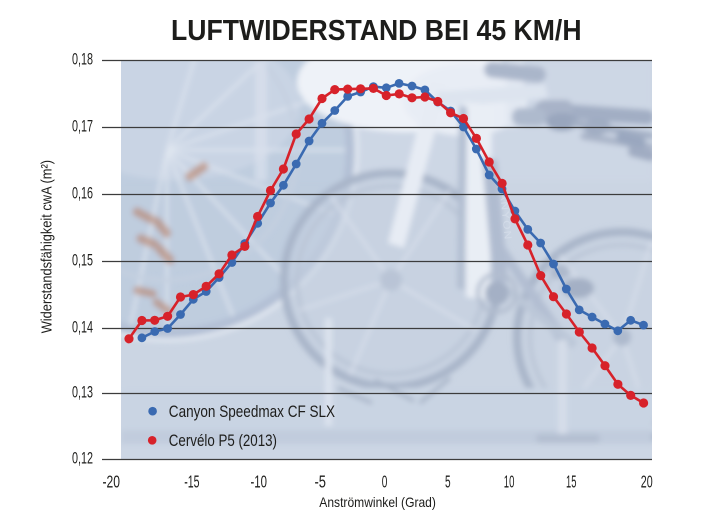 The height and width of the screenshot is (527, 712). What do you see at coordinates (320, 482) in the screenshot?
I see `svg-text: -5` at bounding box center [320, 482].